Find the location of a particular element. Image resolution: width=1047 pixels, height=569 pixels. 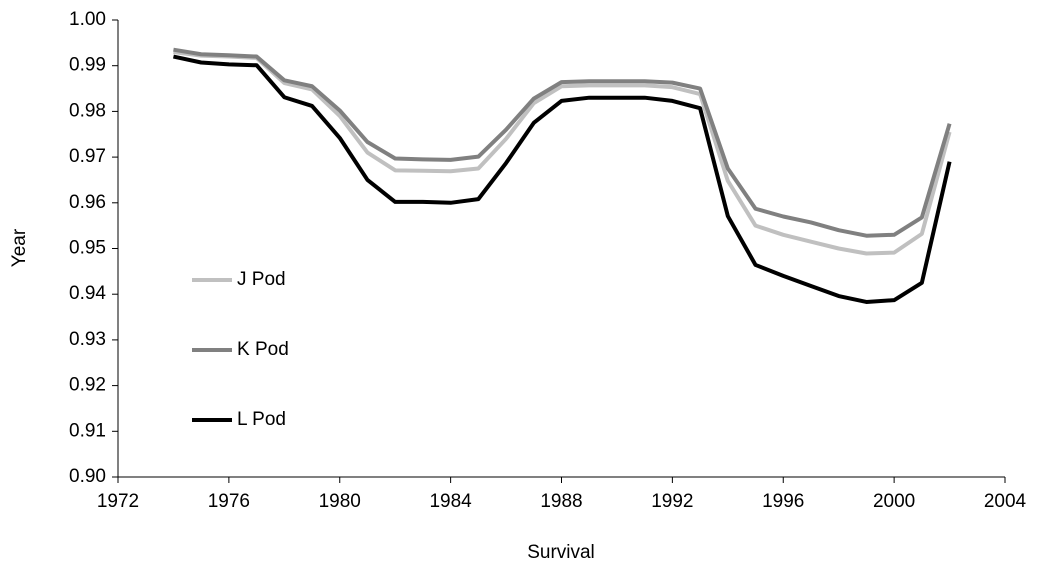

x-tick-label: 1988 is located at coordinates (561, 501).